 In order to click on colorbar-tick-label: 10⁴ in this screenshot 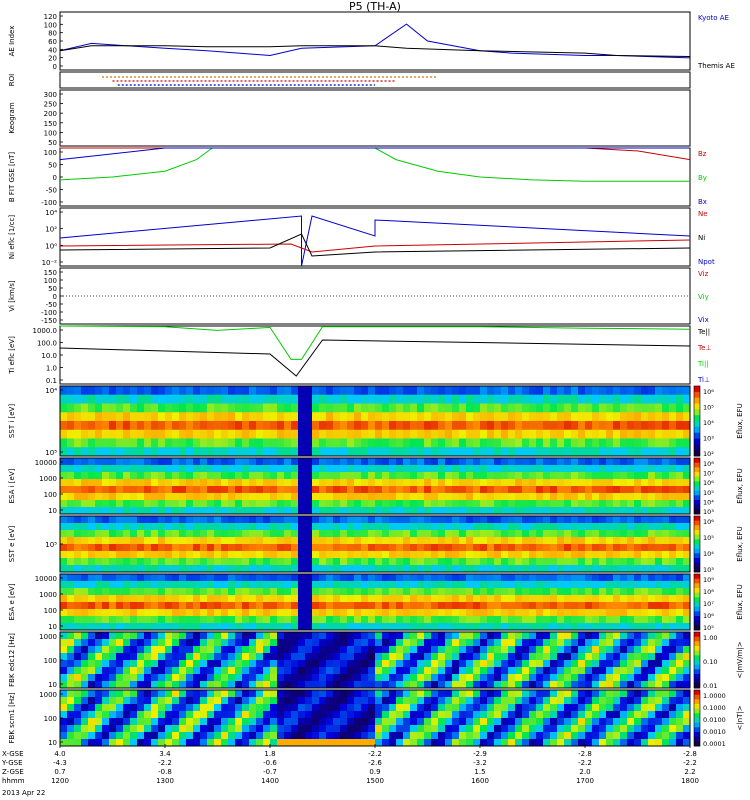, I will do `click(708, 502)`.